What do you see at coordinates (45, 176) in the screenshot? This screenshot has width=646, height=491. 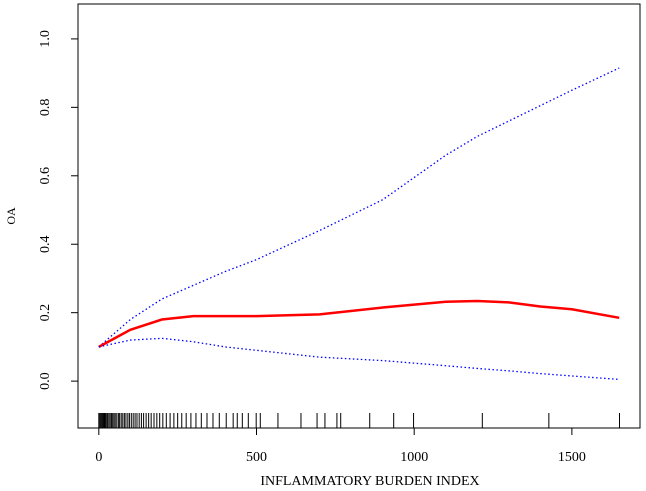 I see `y-tick-label: 0.6` at bounding box center [45, 176].